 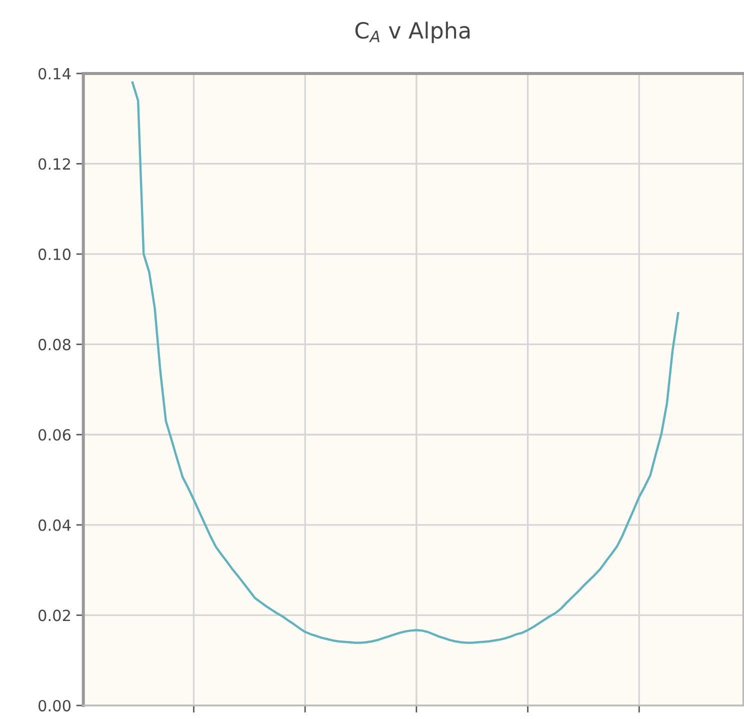 What do you see at coordinates (54, 616) in the screenshot?
I see `y-tick-label: 0.02` at bounding box center [54, 616].